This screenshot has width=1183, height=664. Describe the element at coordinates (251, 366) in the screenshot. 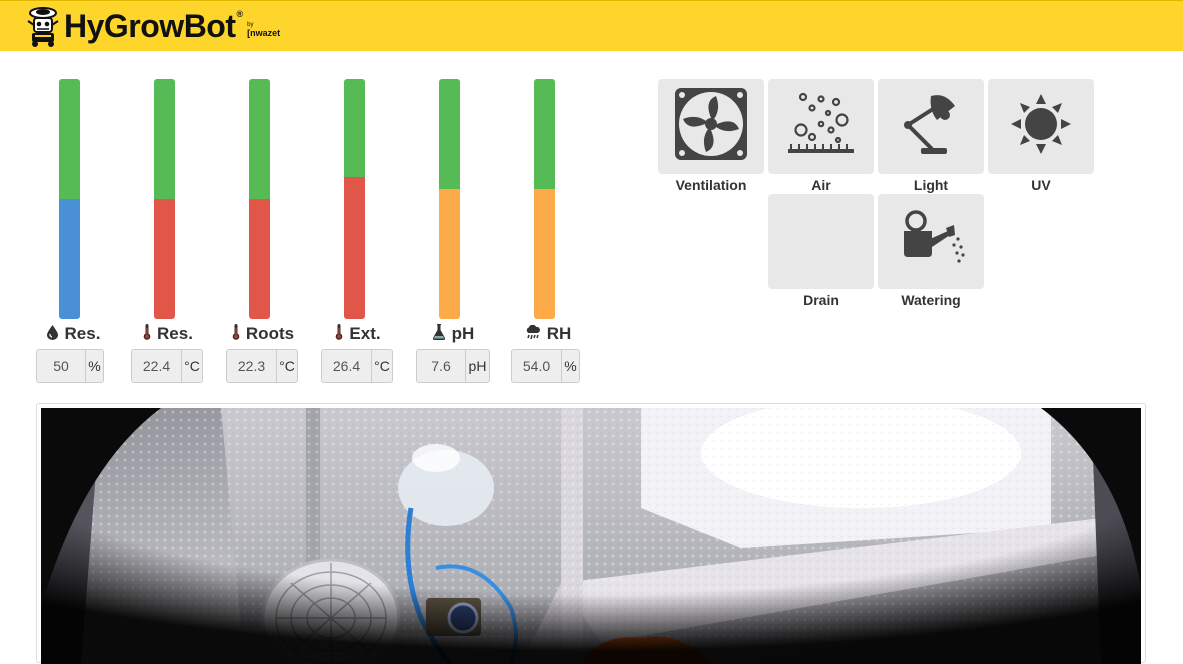

I see `readout-value: 22.3` at that location.